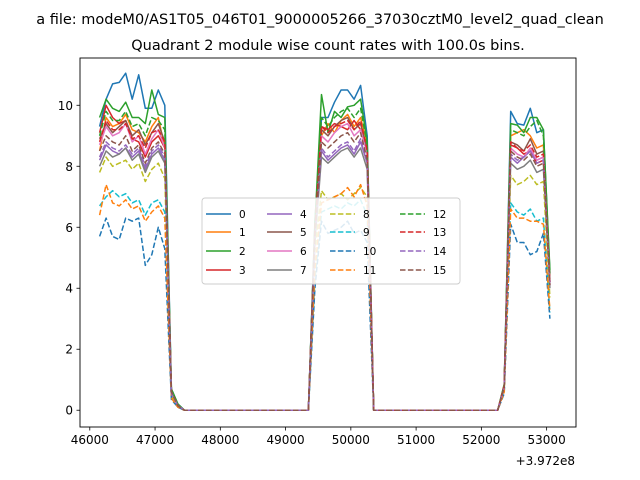 This screenshot has width=640, height=480. Describe the element at coordinates (242, 271) in the screenshot. I see `legend-label-3: 3` at that location.